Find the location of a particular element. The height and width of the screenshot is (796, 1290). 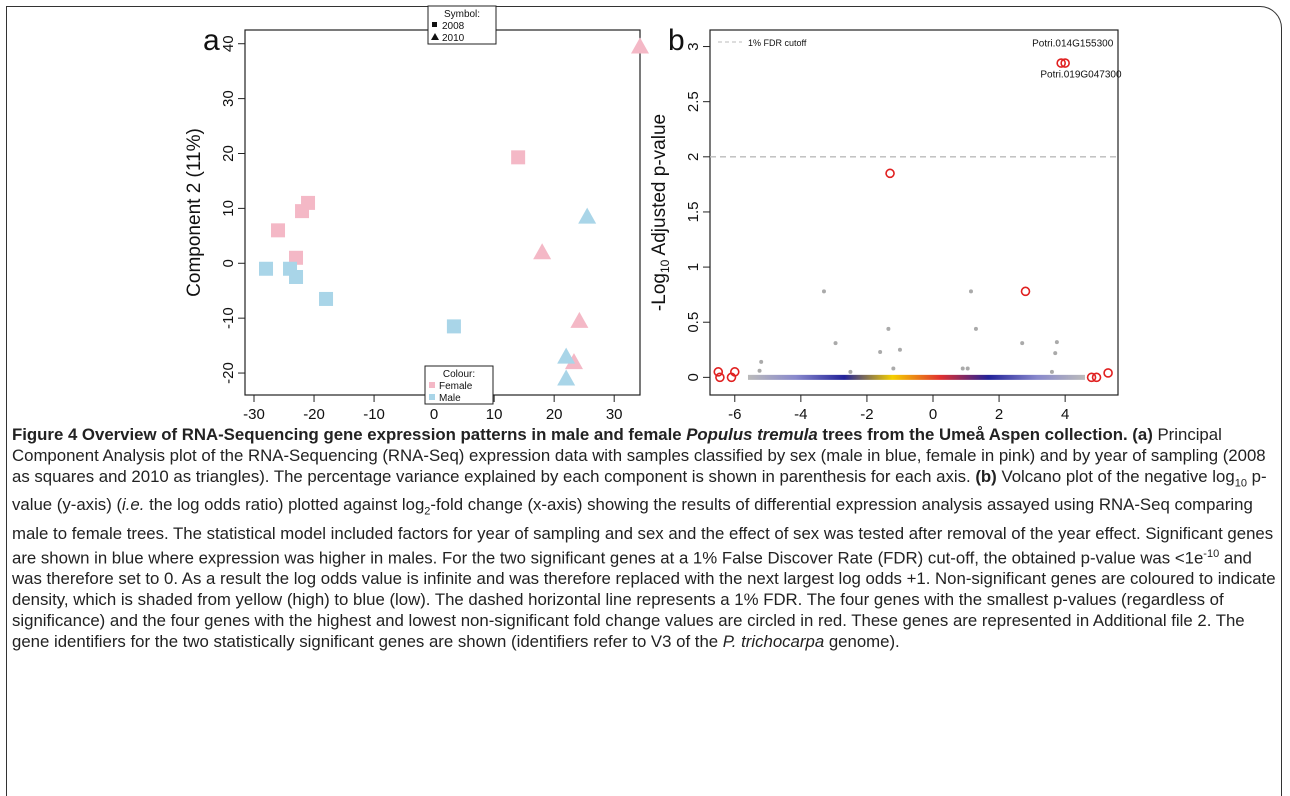

caption-text: genome). is located at coordinates (862, 642).